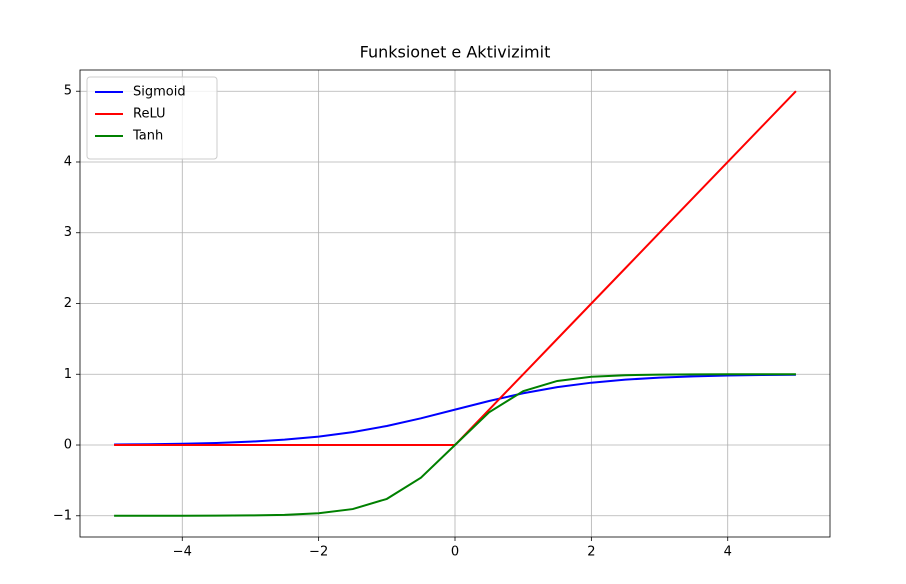 The image size is (906, 584). I want to click on chart-title: Funksionet e Aktivizimit, so click(455, 52).